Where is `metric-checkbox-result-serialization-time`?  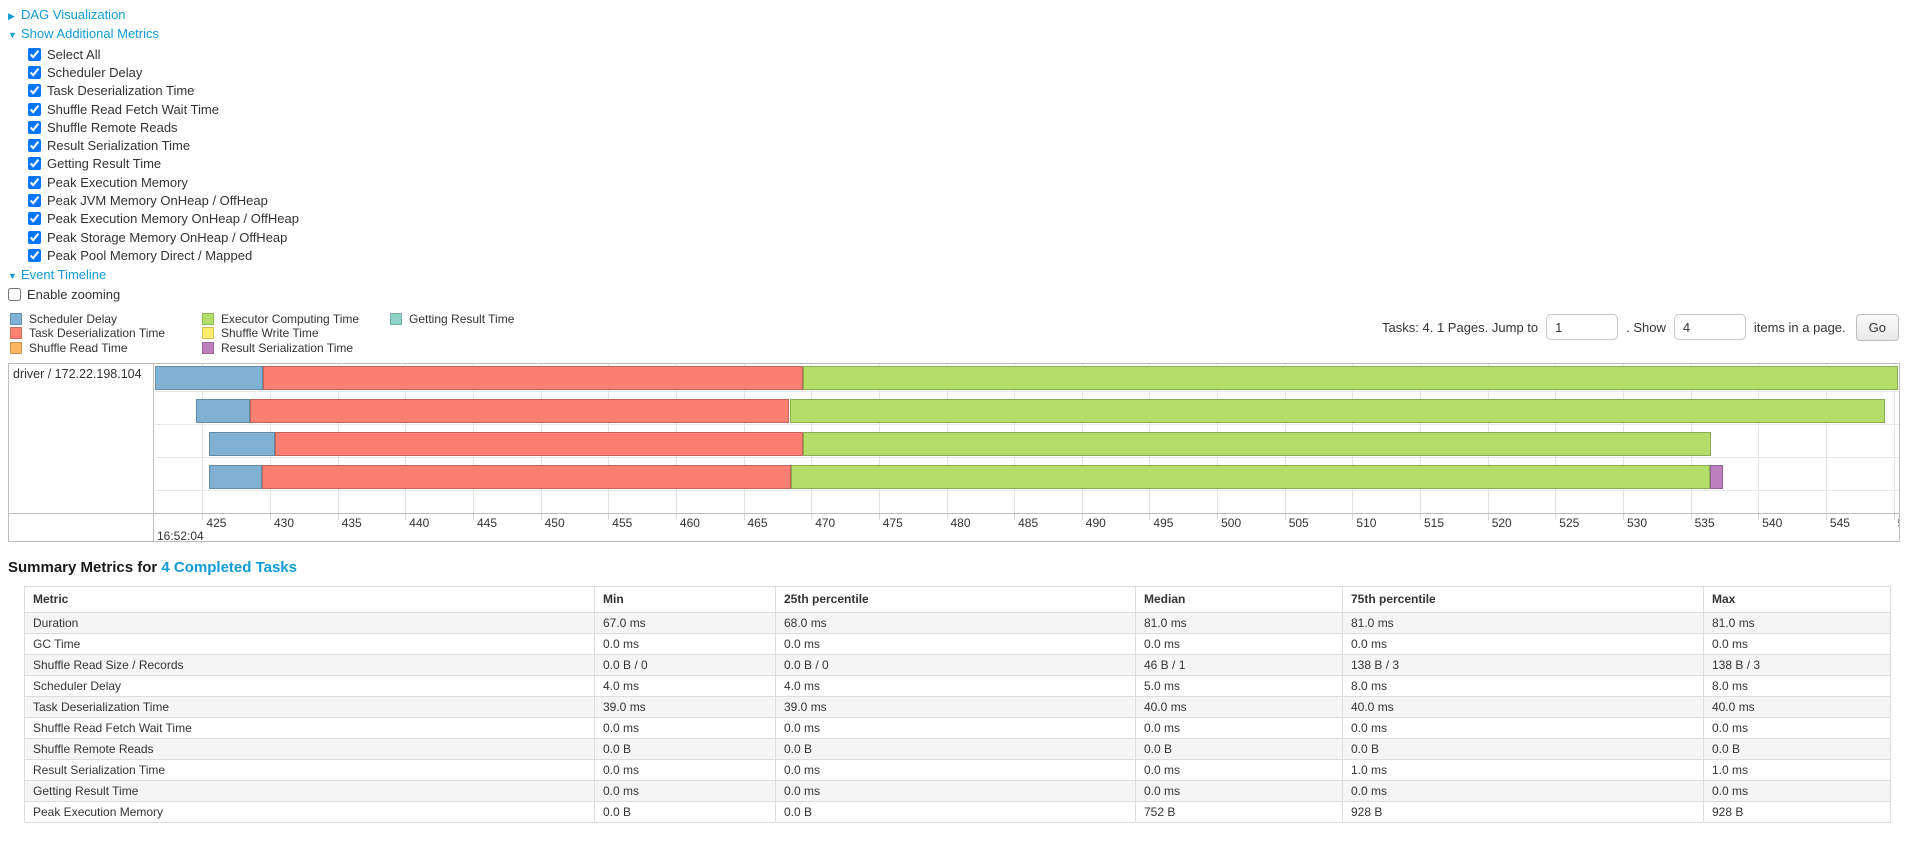
metric-checkbox-result-serialization-time is located at coordinates (34, 146).